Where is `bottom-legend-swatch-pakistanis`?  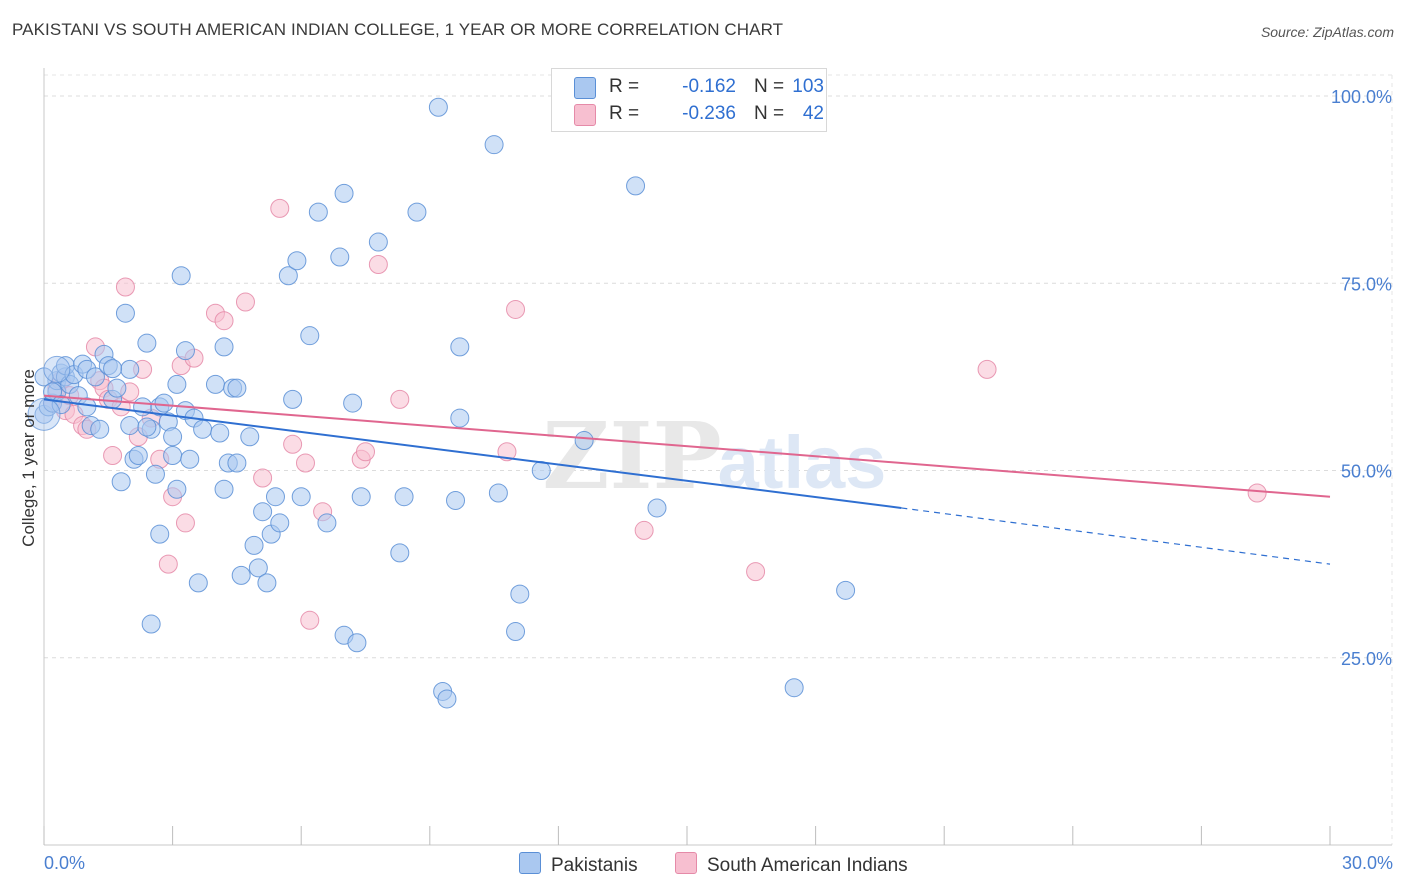 bottom-legend-swatch-pakistanis is located at coordinates (530, 863).